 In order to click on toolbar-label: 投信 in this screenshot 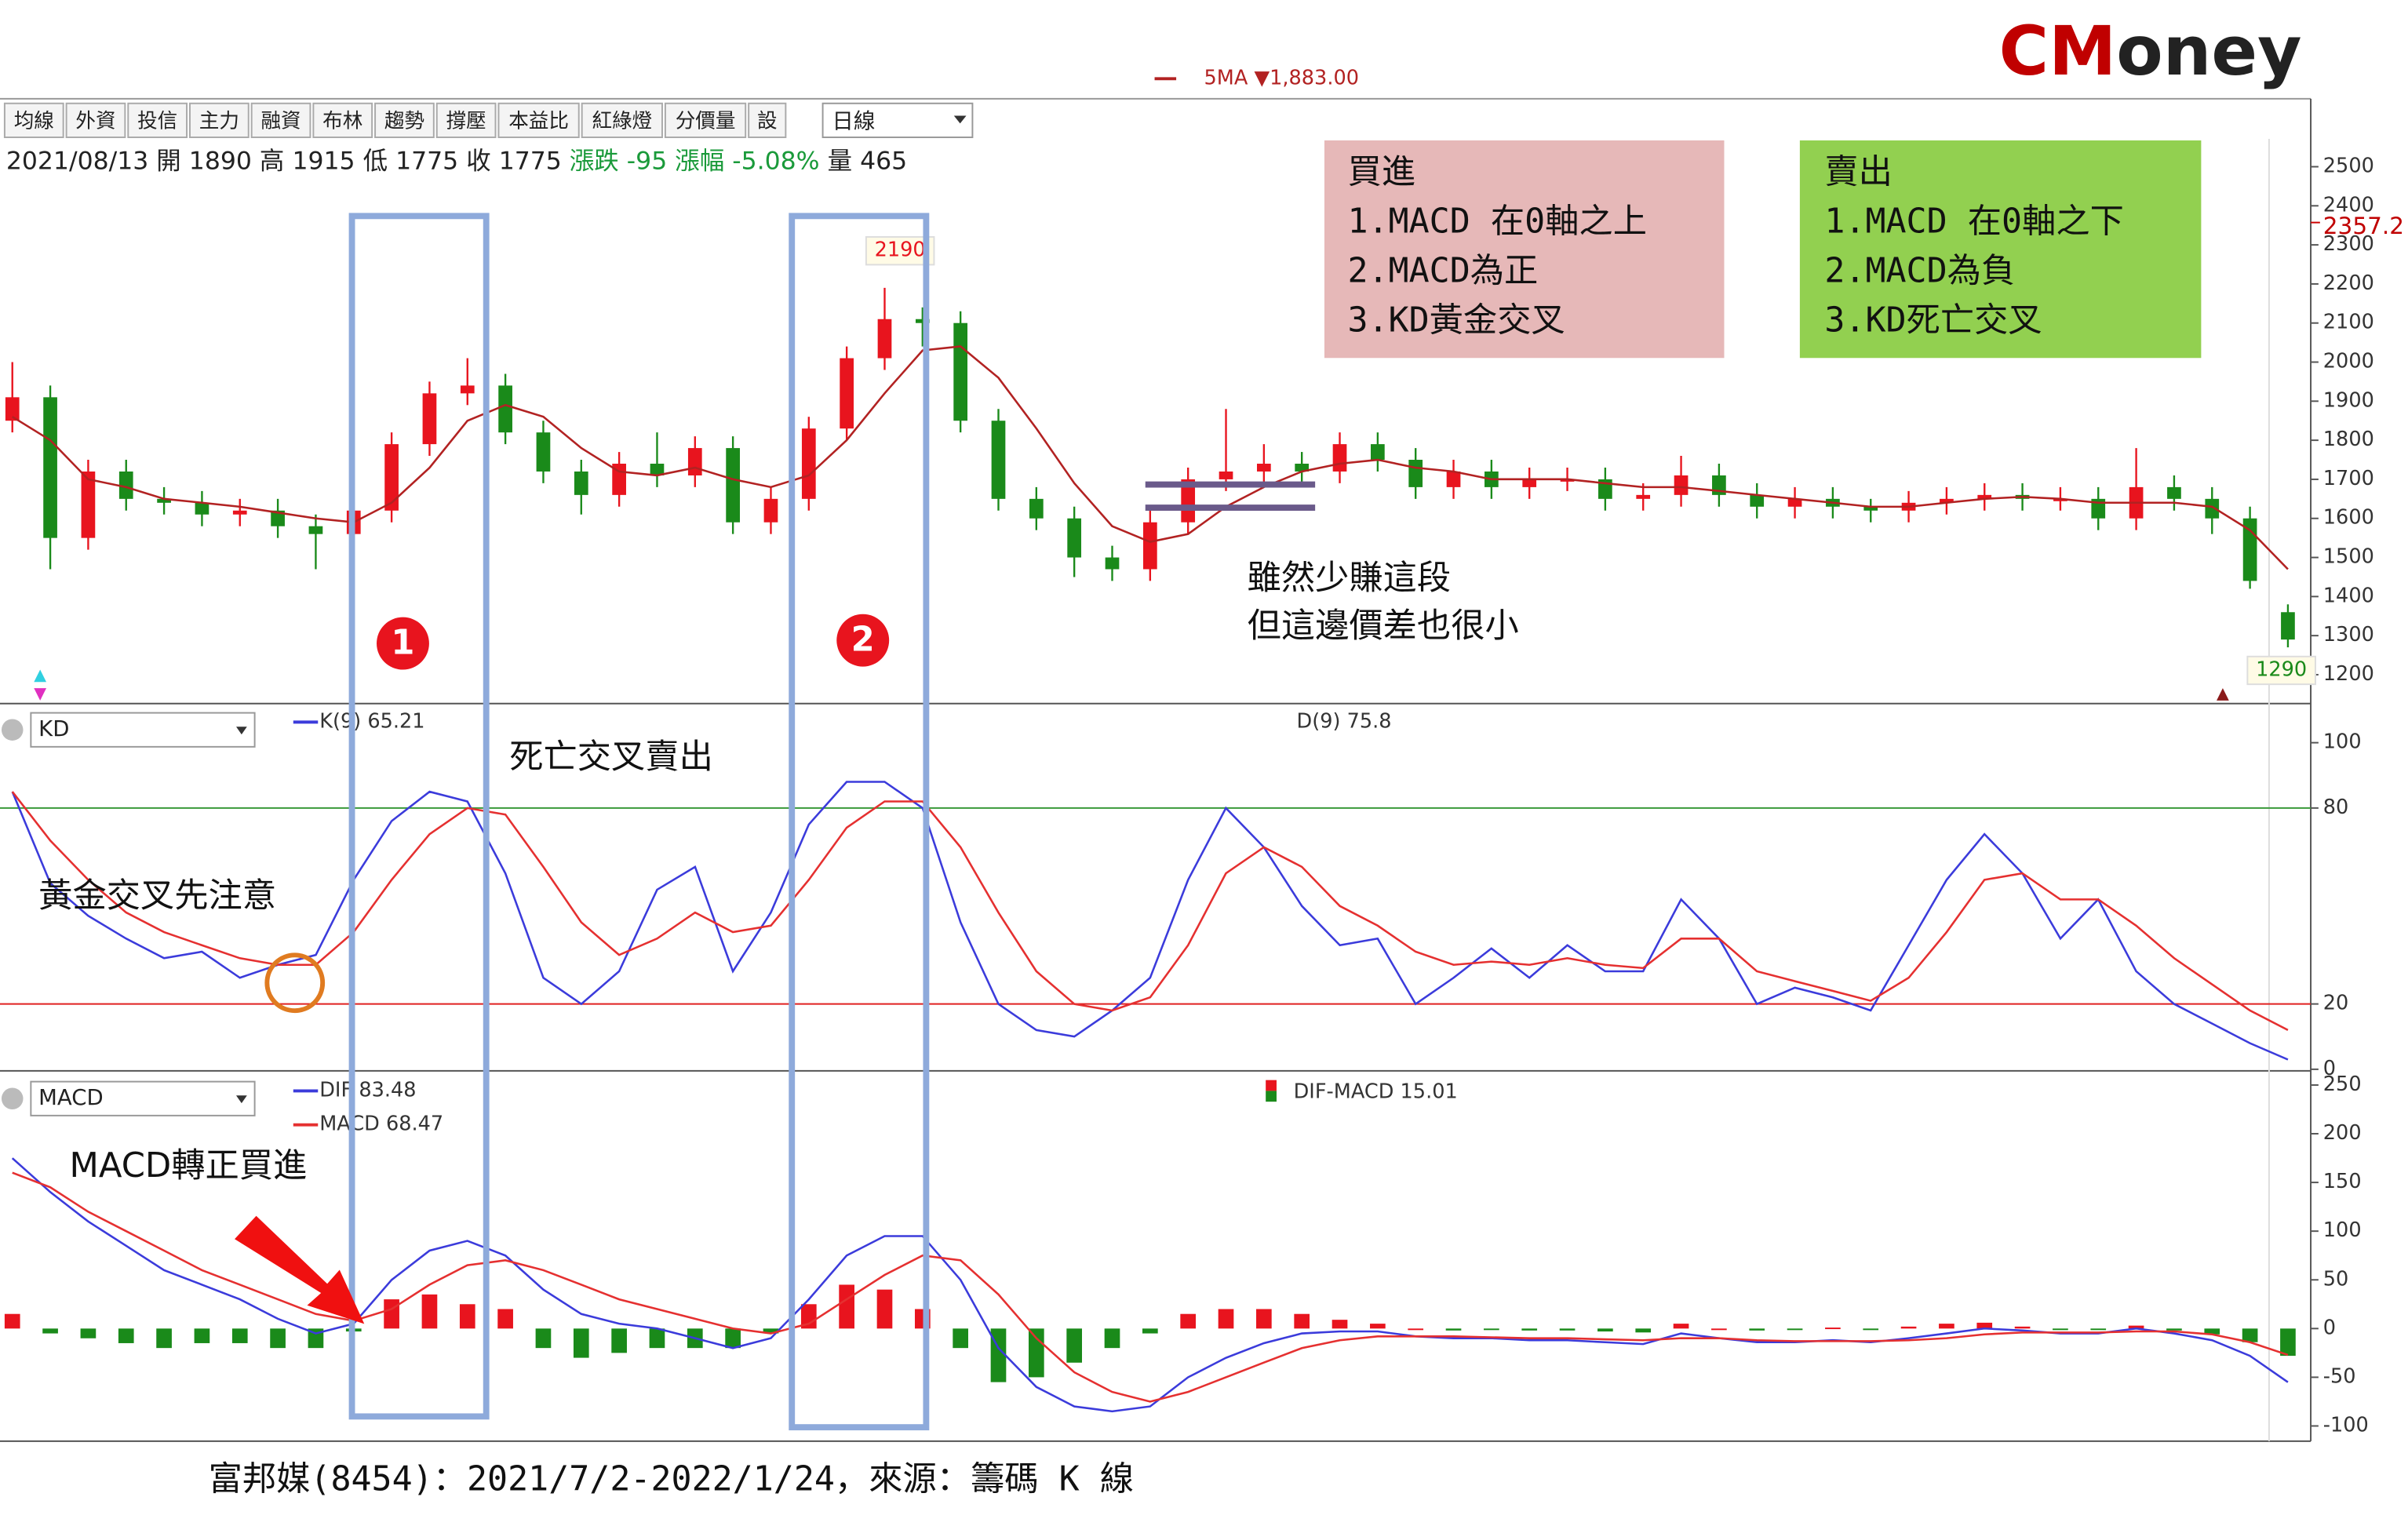, I will do `click(157, 121)`.